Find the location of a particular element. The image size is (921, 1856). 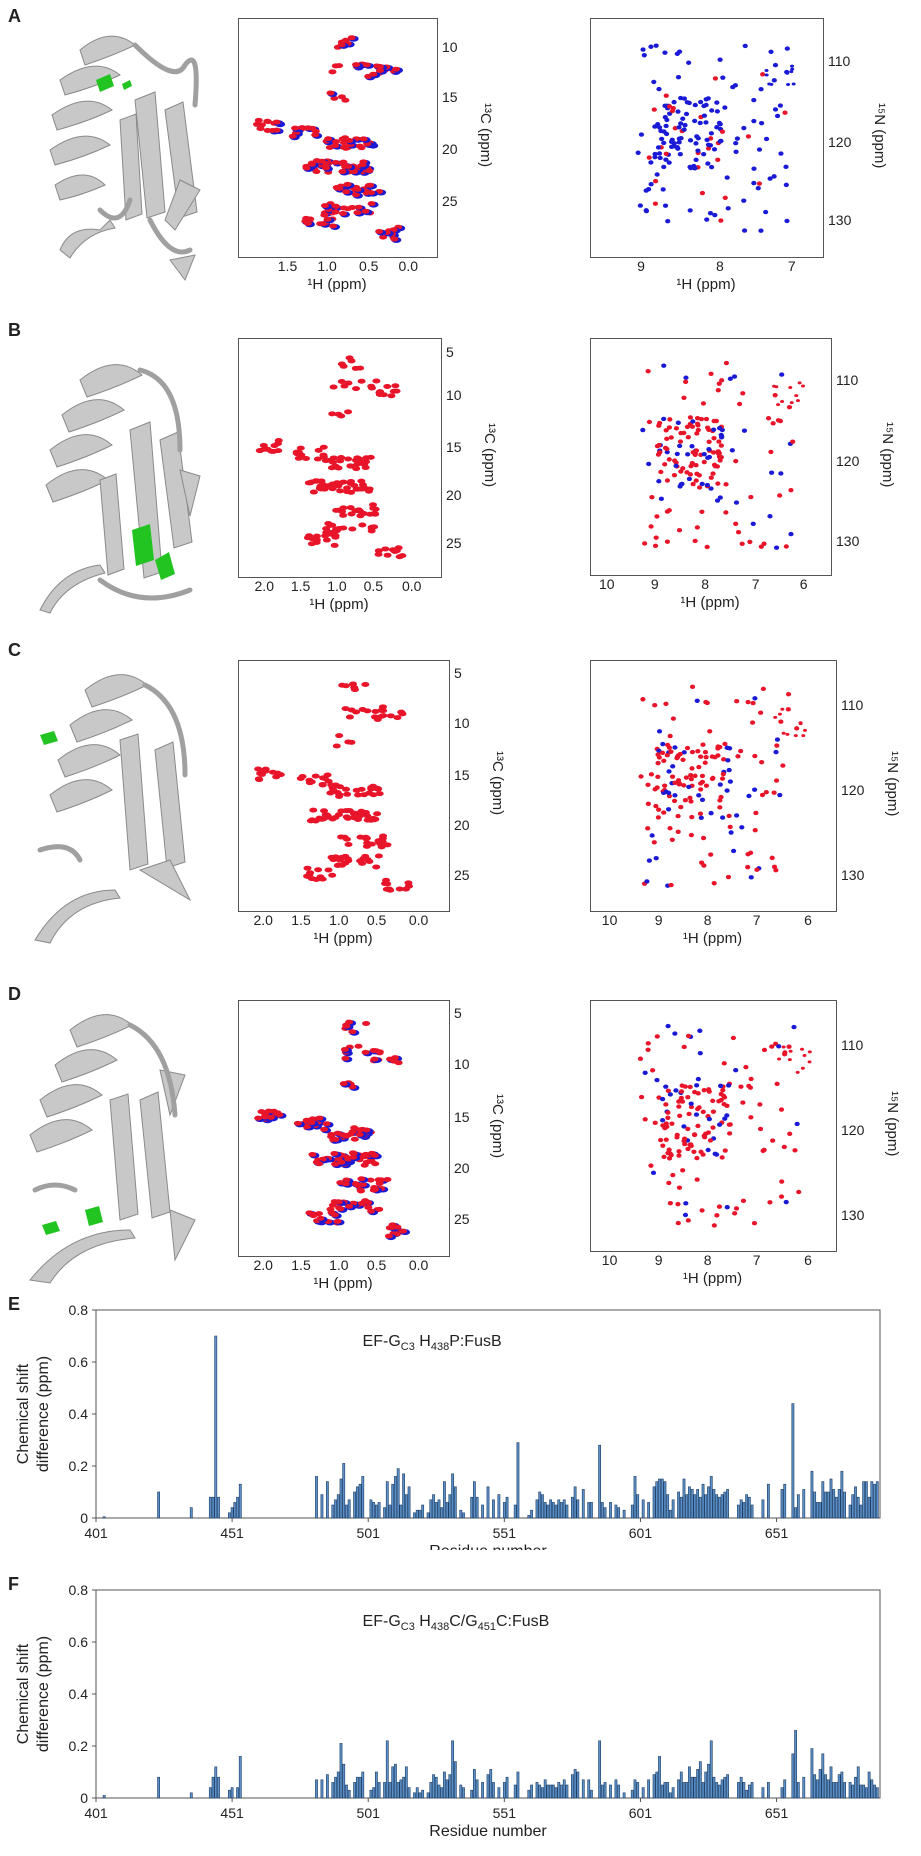

y-axis-label-line1: Chemical shift is located at coordinates (23, 1693).